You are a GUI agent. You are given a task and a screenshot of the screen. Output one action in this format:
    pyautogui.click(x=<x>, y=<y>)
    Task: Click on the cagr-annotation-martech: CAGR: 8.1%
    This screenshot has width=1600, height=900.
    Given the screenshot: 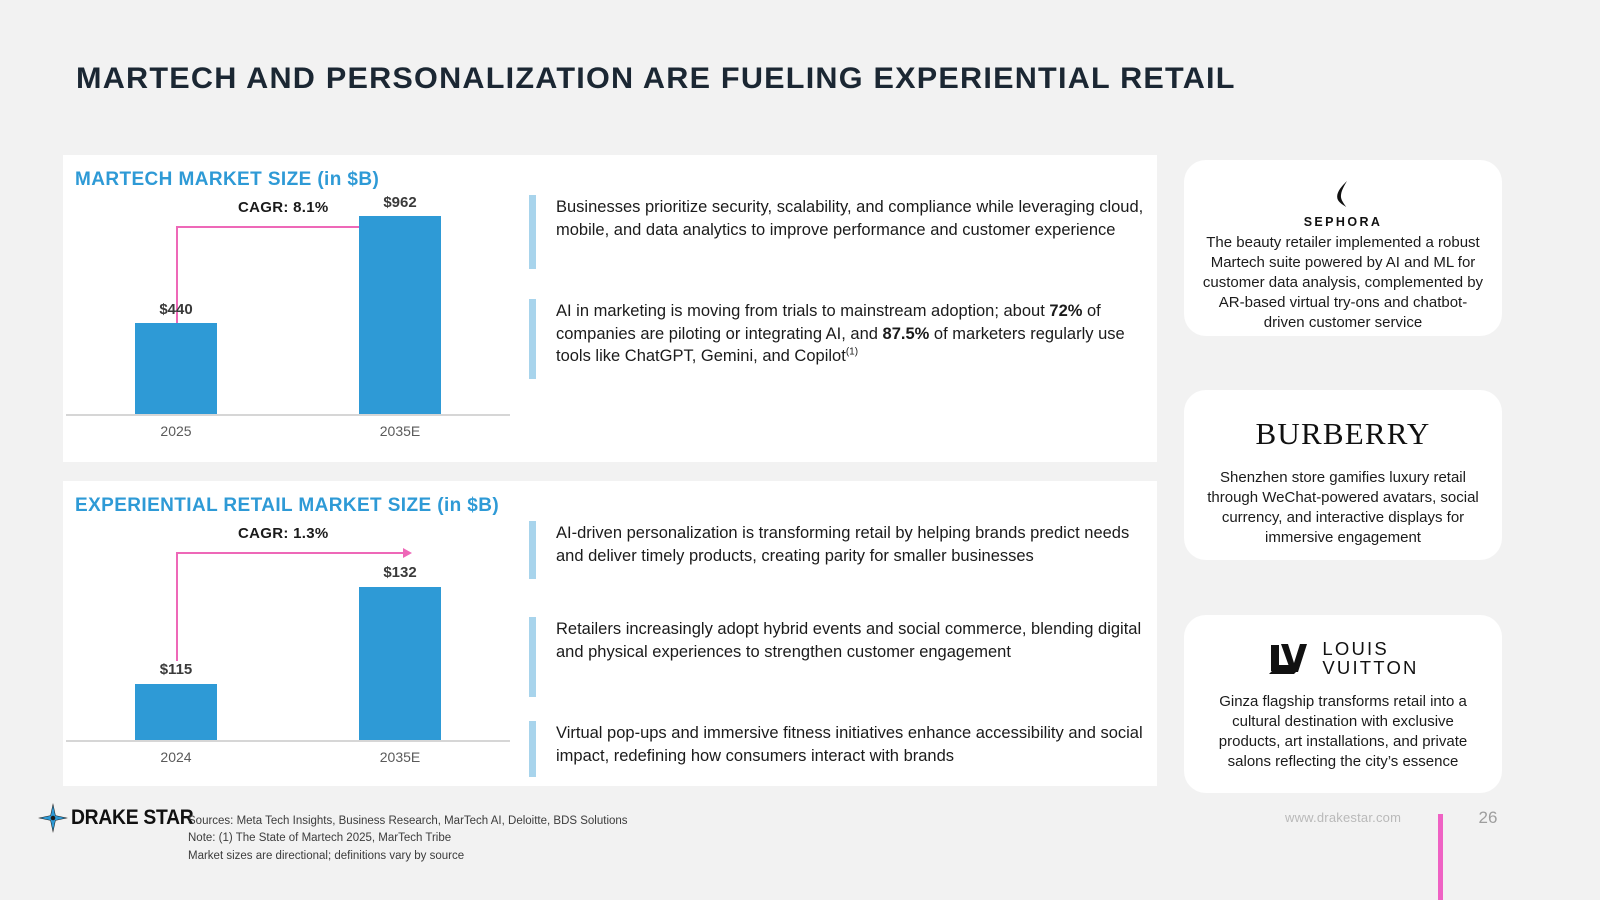 What is the action you would take?
    pyautogui.click(x=283, y=207)
    